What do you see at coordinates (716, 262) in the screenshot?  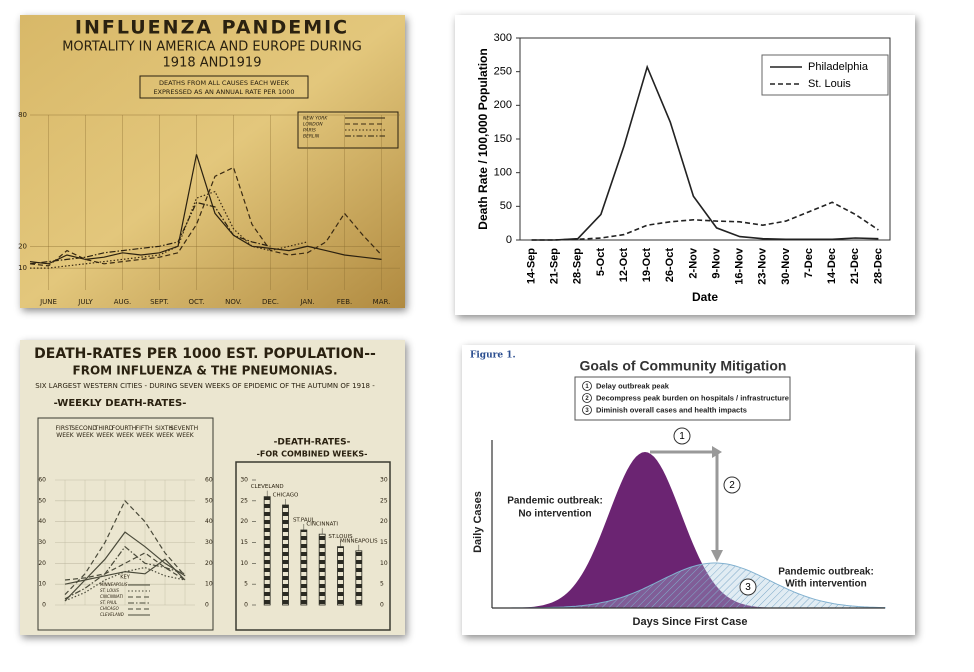 I see `x-tick-label: 9-Nov` at bounding box center [716, 262].